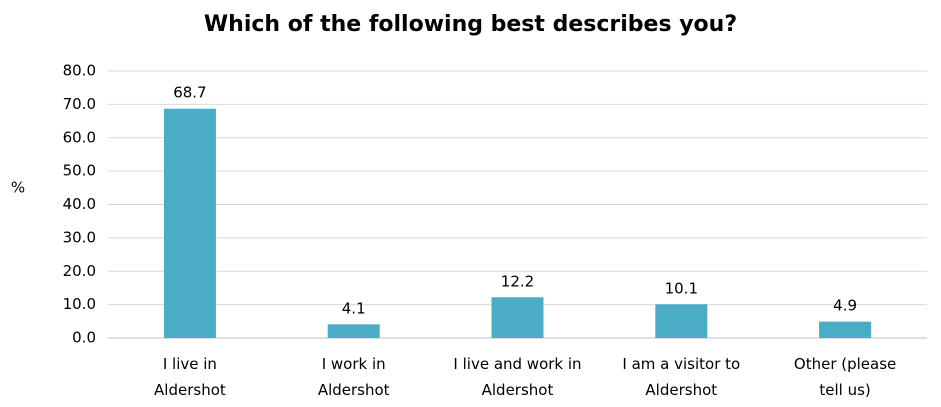 Image resolution: width=941 pixels, height=407 pixels. I want to click on y-tick-label: 0.0, so click(84, 338).